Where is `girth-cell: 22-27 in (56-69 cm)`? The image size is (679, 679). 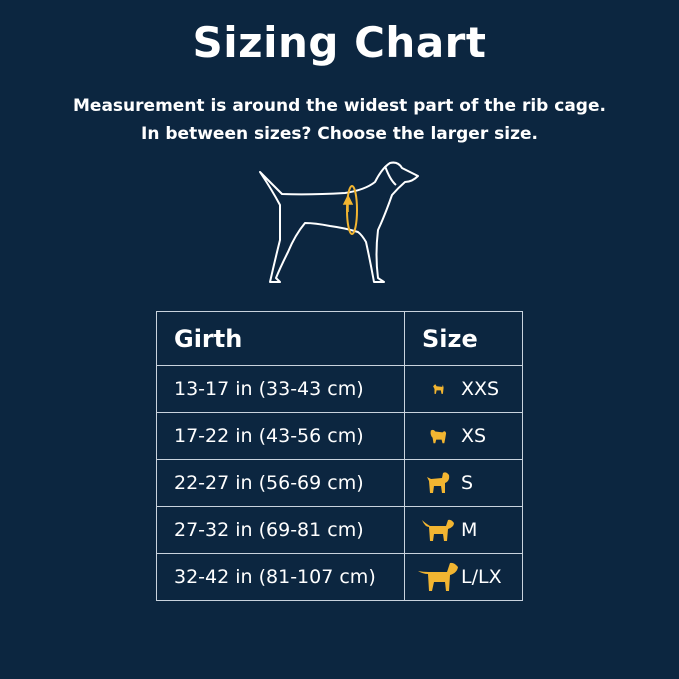 girth-cell: 22-27 in (56-69 cm) is located at coordinates (280, 483).